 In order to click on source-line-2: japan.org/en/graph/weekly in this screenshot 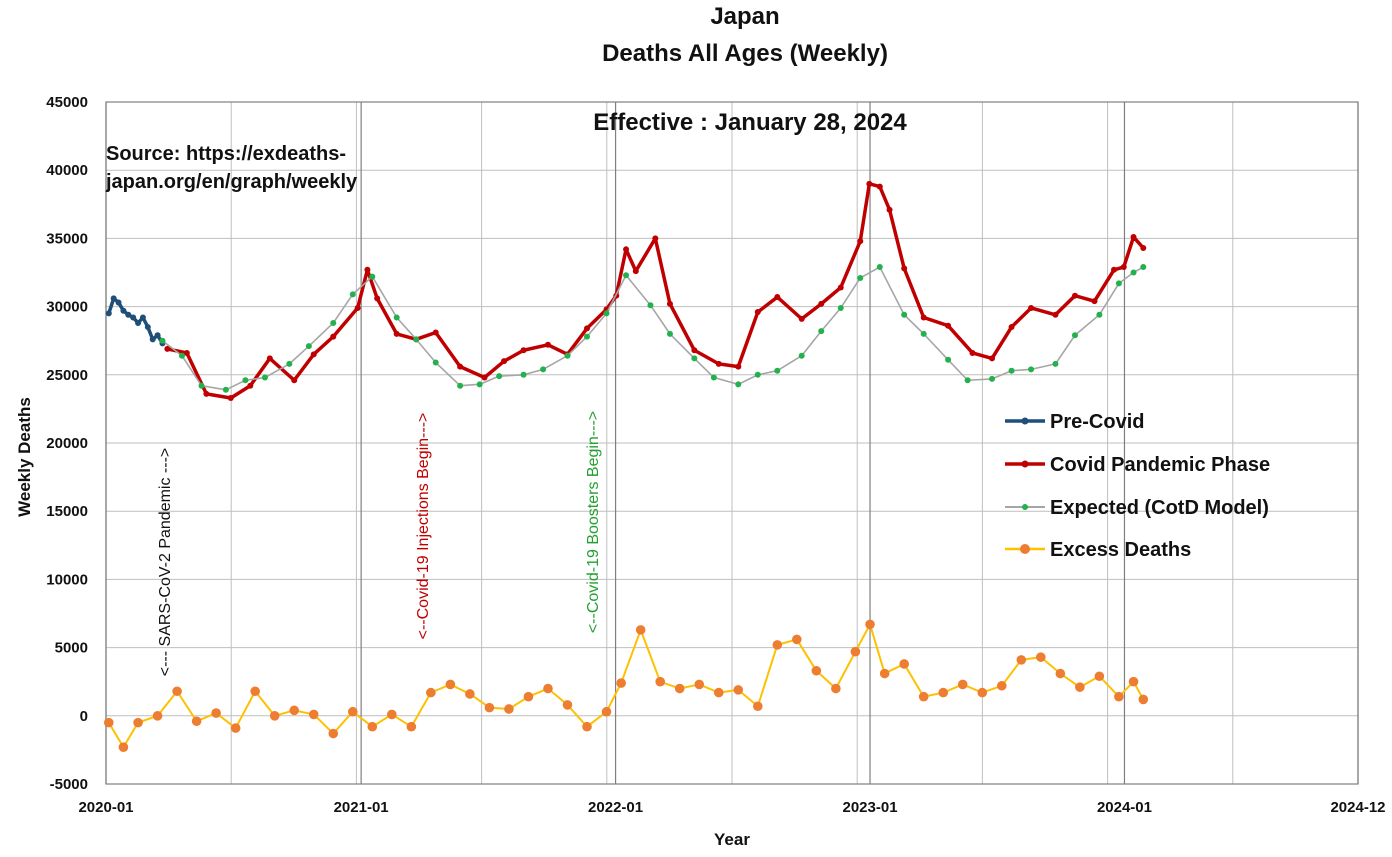, I will do `click(231, 182)`.